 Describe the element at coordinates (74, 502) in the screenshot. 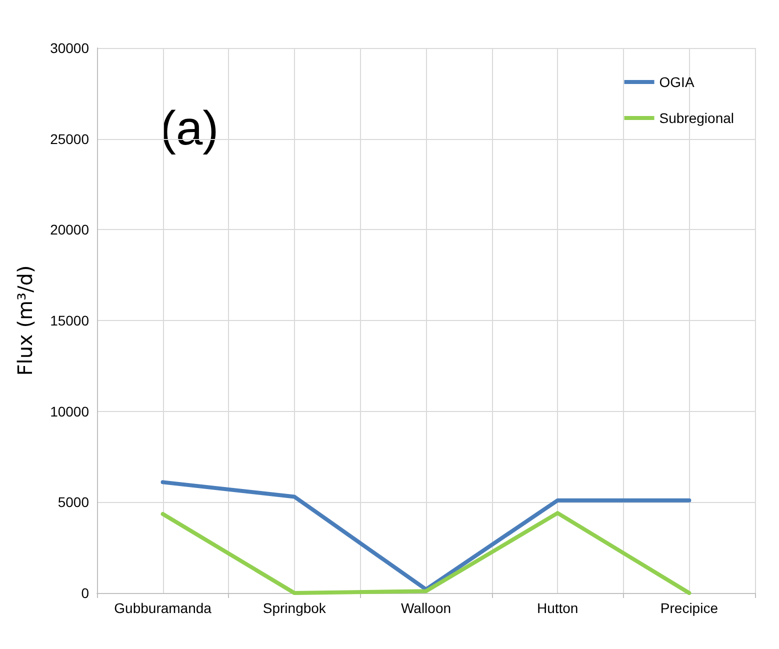

I see `y-tick-label: 5000` at that location.